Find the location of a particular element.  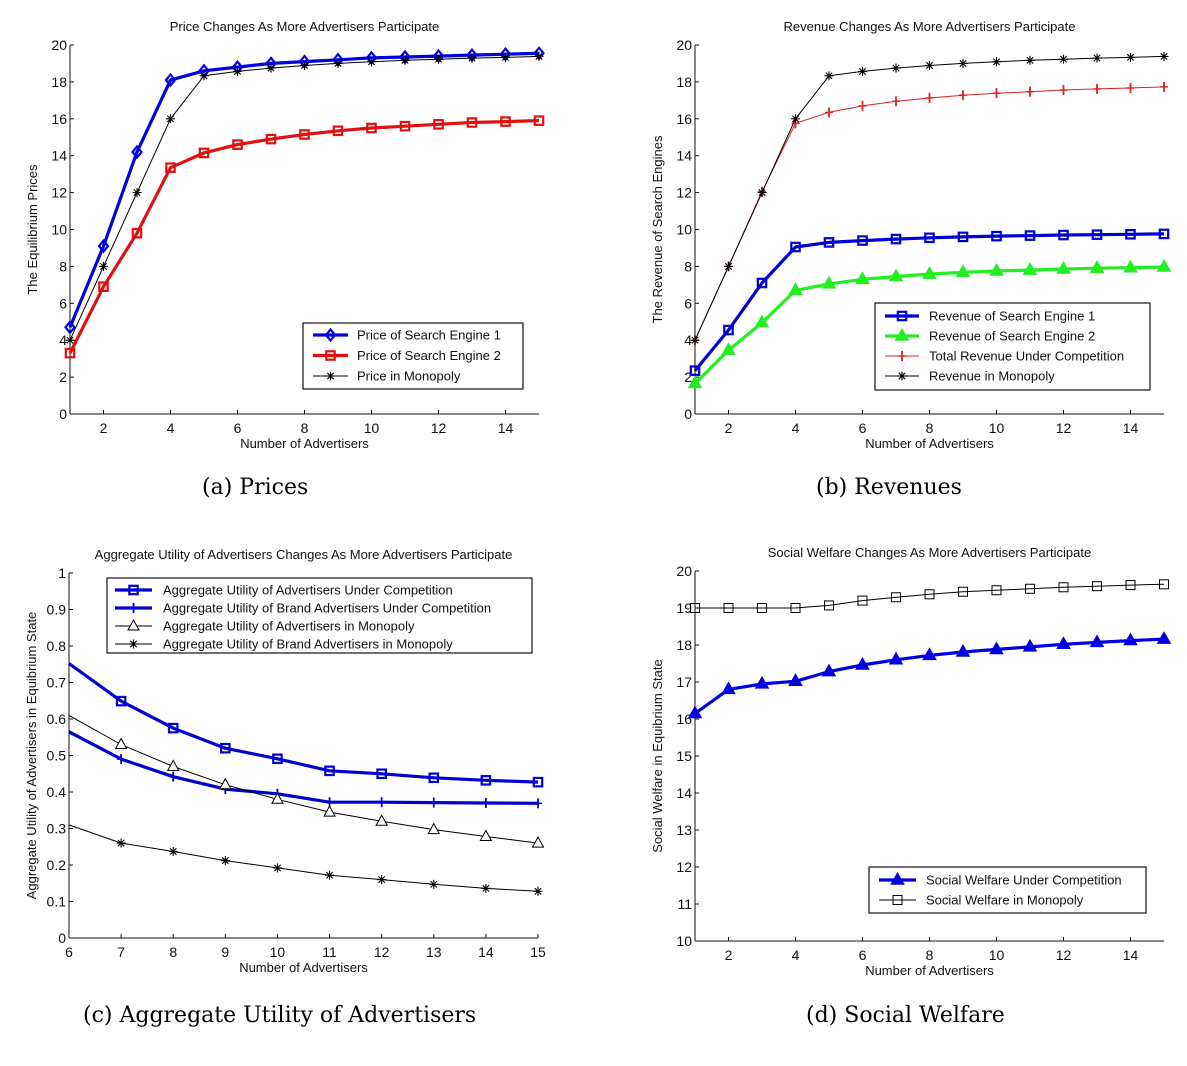

y-tick-label: 13 is located at coordinates (684, 830).